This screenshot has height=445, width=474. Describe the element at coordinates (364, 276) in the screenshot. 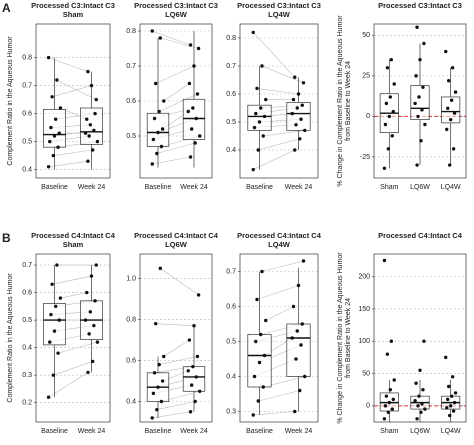

I see `y-tick-label: 200` at that location.